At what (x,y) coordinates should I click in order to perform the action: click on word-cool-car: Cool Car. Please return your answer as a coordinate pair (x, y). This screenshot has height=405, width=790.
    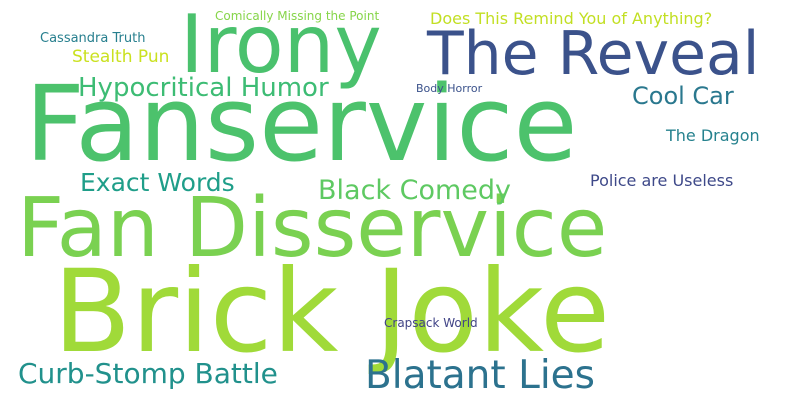
    Looking at the image, I should click on (683, 96).